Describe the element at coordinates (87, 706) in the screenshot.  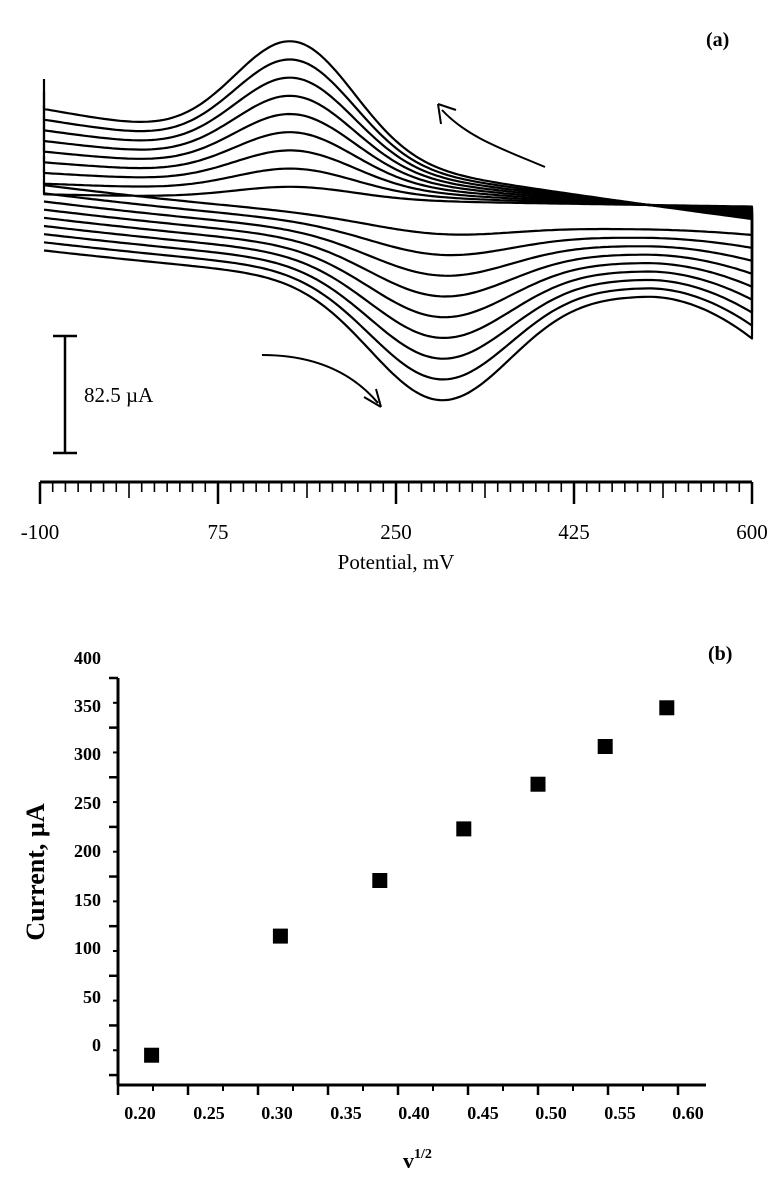
I see `y-tick-label-b: 350` at that location.